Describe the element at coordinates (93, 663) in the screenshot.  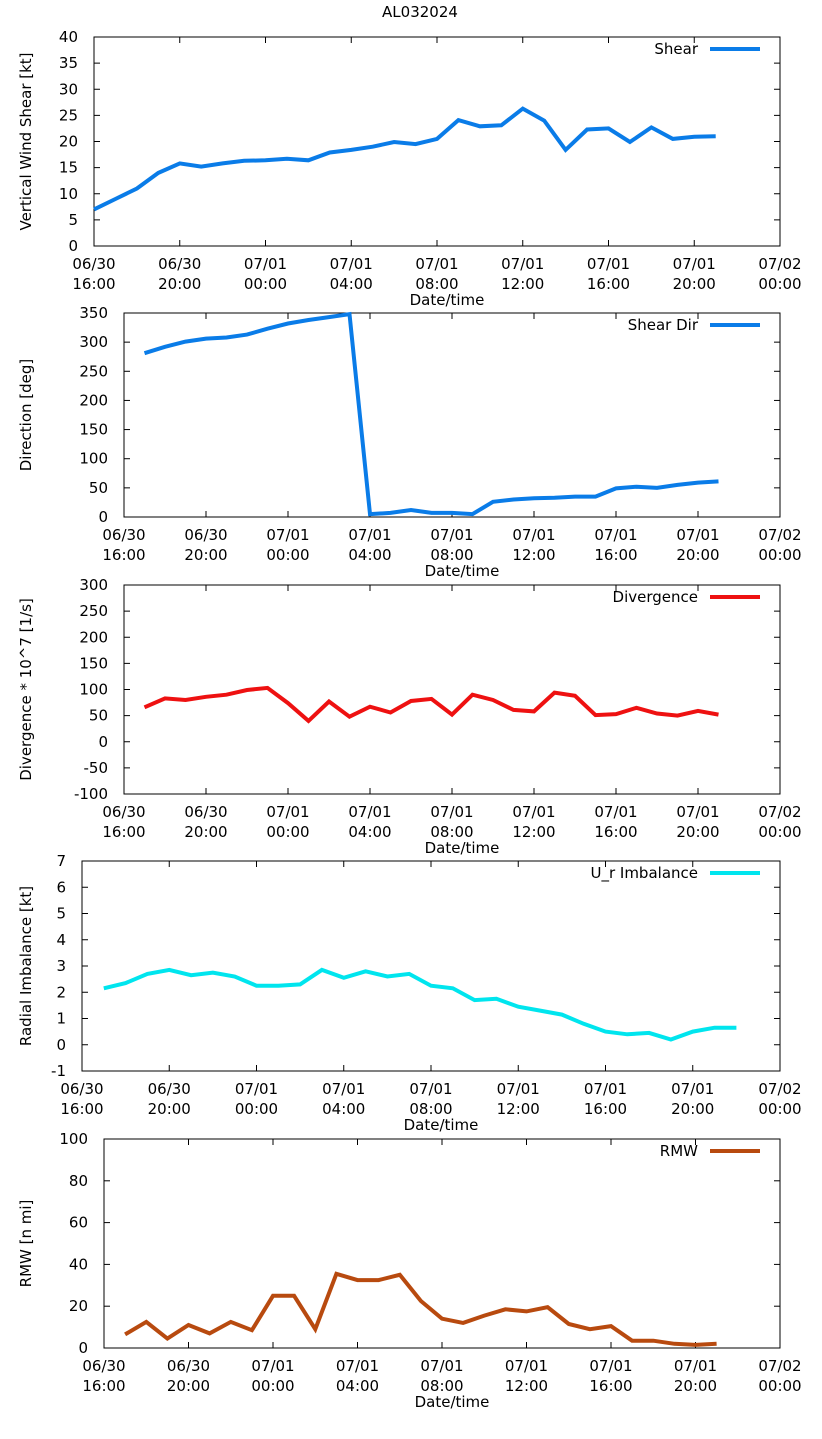
I see `divergence-ytick-label-5: 150` at that location.